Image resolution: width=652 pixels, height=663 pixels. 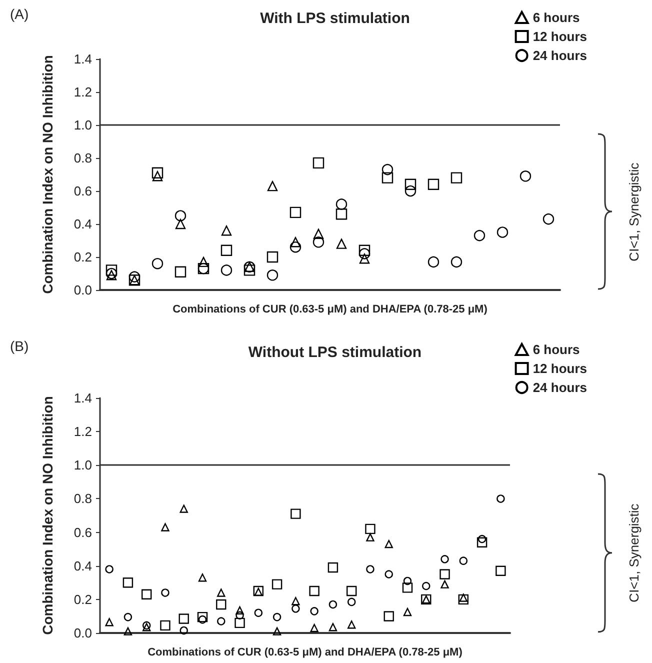 I want to click on chart-title: Without LPS stimulation, so click(x=335, y=352).